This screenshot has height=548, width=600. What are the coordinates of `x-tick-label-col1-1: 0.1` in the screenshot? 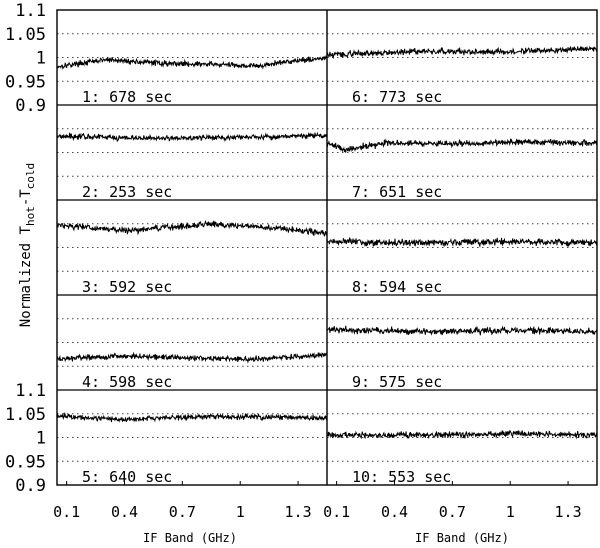 It's located at (66, 512).